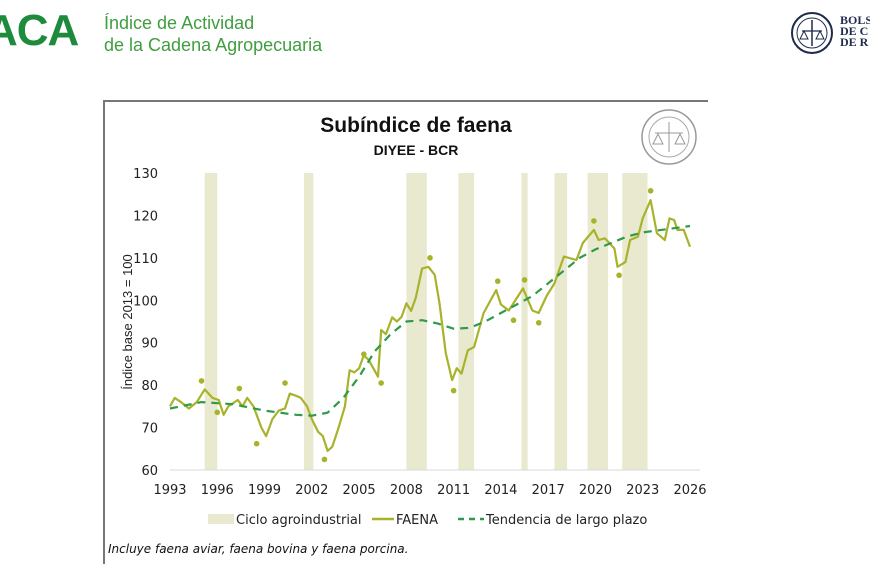  What do you see at coordinates (169, 490) in the screenshot?
I see `x-tick-label: 1993` at bounding box center [169, 490].